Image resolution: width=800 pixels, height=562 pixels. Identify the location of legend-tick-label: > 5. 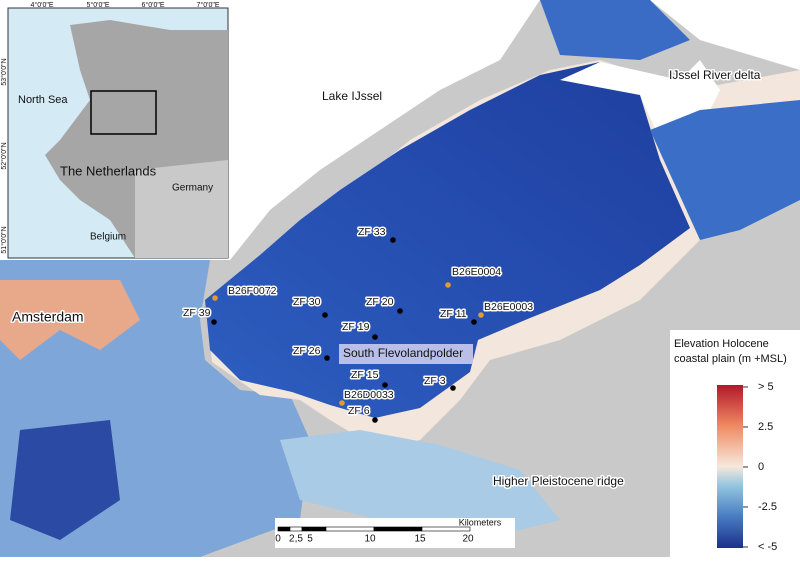
(766, 387).